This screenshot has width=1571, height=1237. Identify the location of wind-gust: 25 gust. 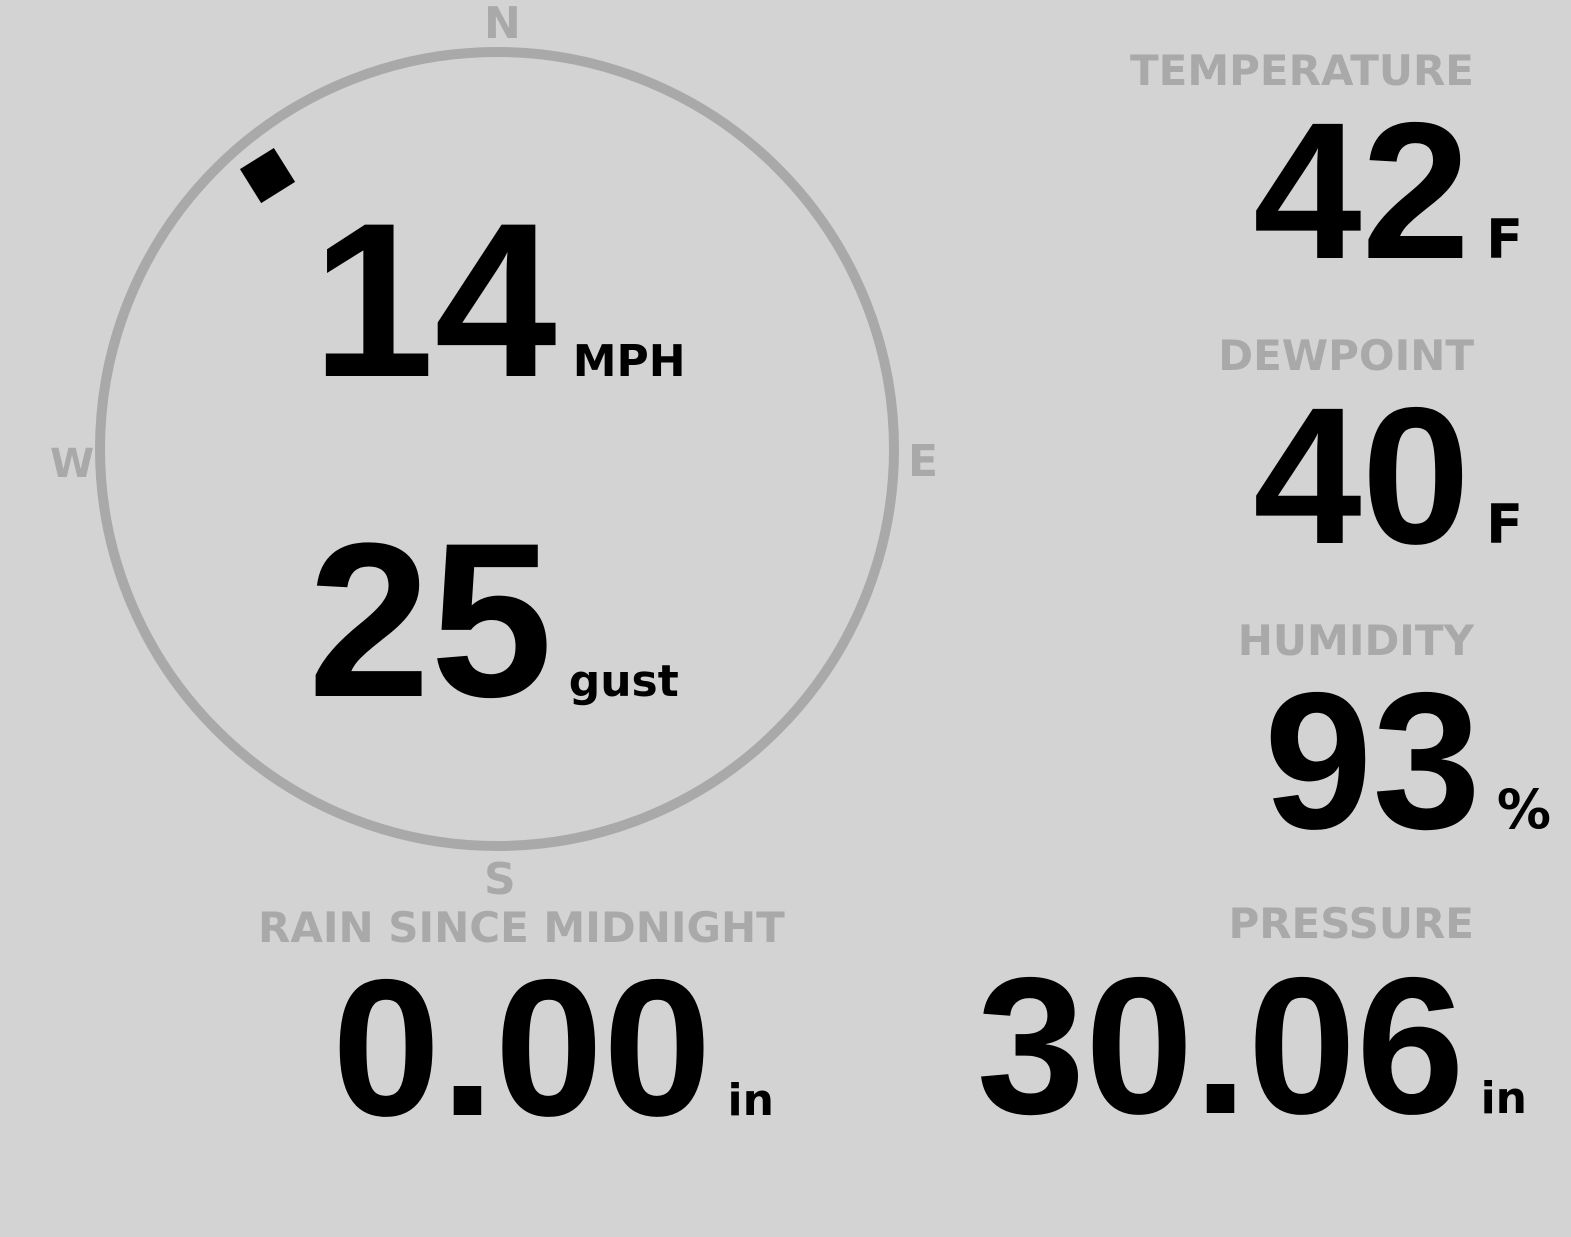
(493, 620).